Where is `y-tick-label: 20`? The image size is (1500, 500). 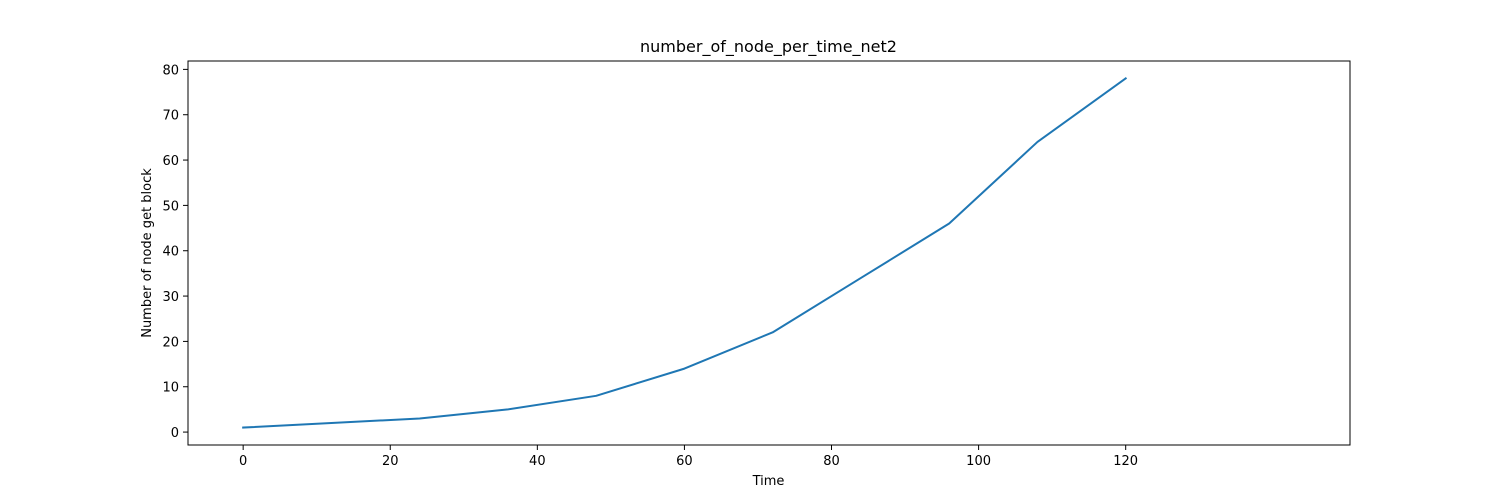
y-tick-label: 20 is located at coordinates (170, 342).